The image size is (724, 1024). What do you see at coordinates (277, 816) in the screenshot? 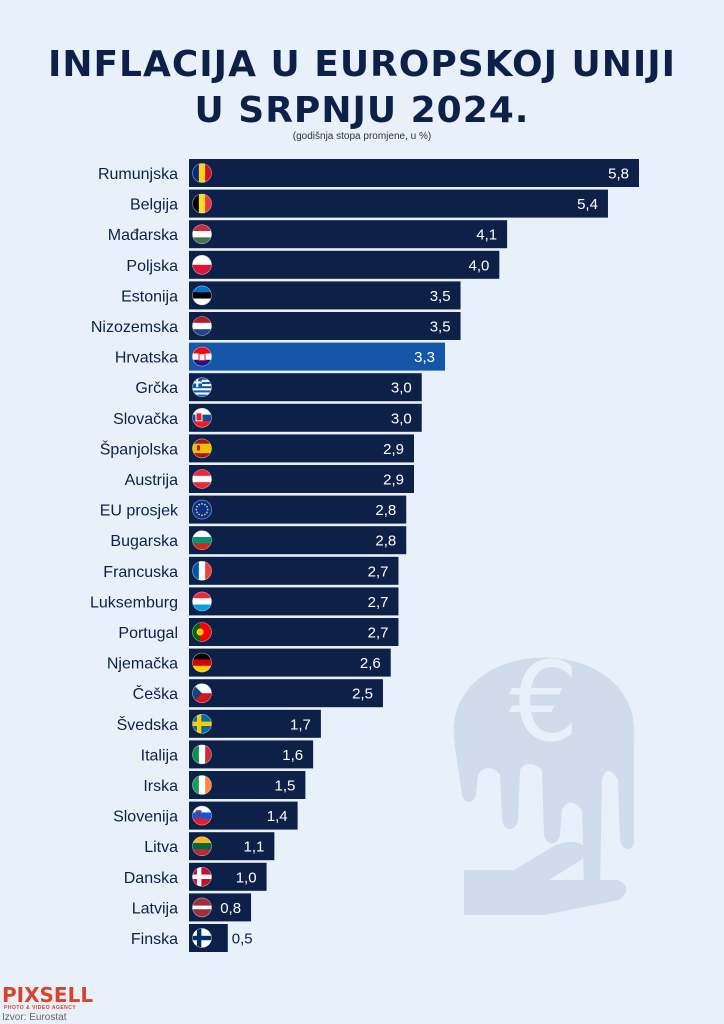
I see `value-label: 1,4` at bounding box center [277, 816].